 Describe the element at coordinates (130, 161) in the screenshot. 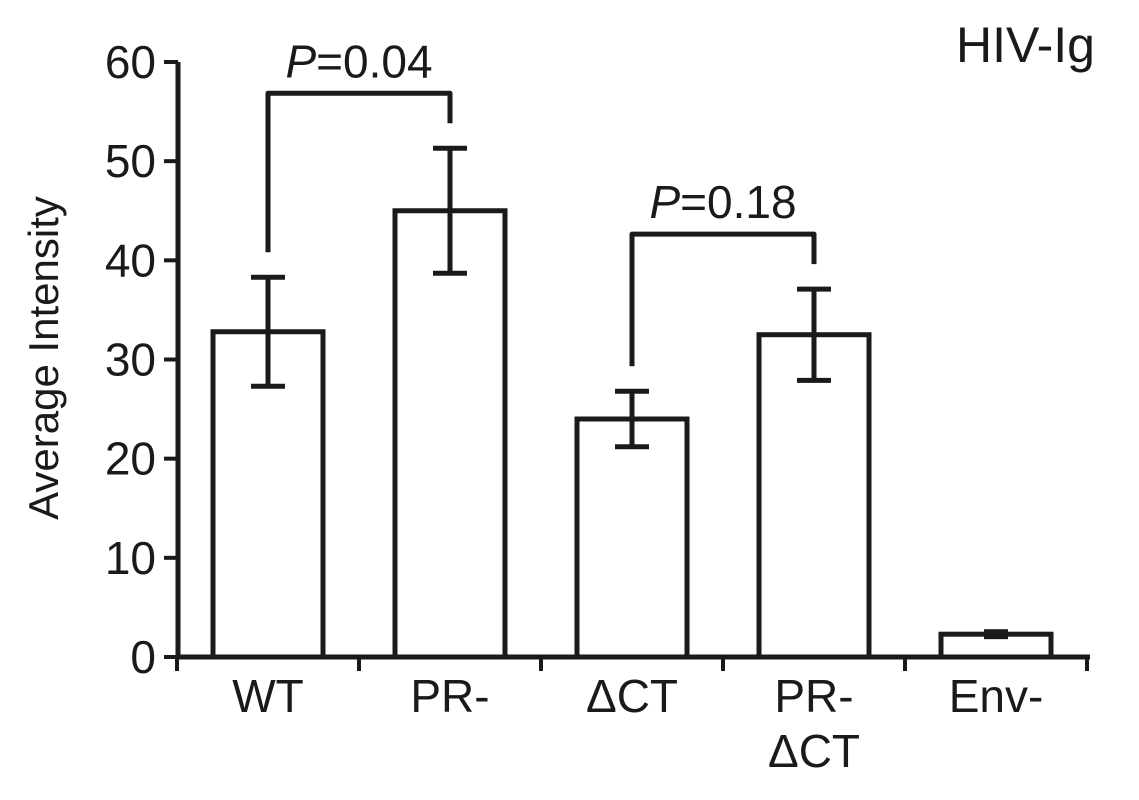

I see `y-tick-label: 50` at that location.